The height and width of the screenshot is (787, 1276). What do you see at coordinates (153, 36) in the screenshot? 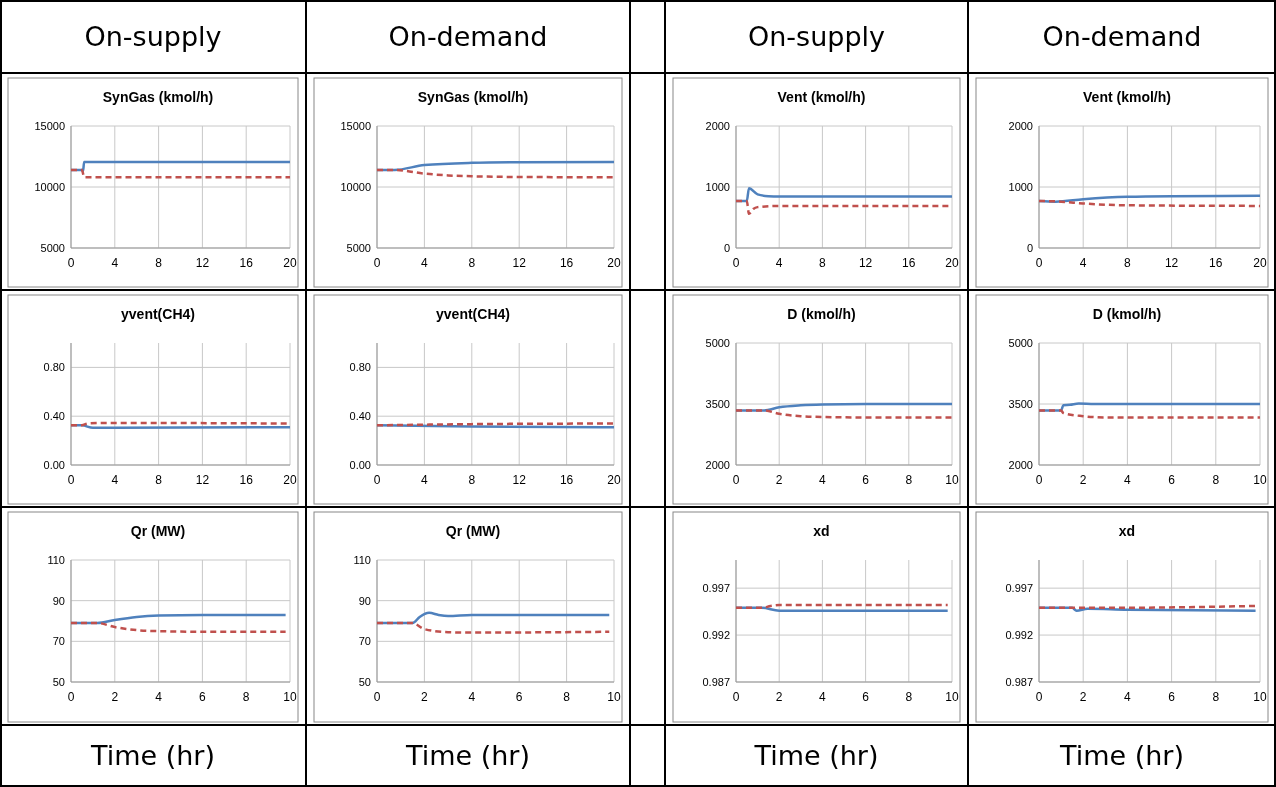
I see `text: On-supply` at bounding box center [153, 36].